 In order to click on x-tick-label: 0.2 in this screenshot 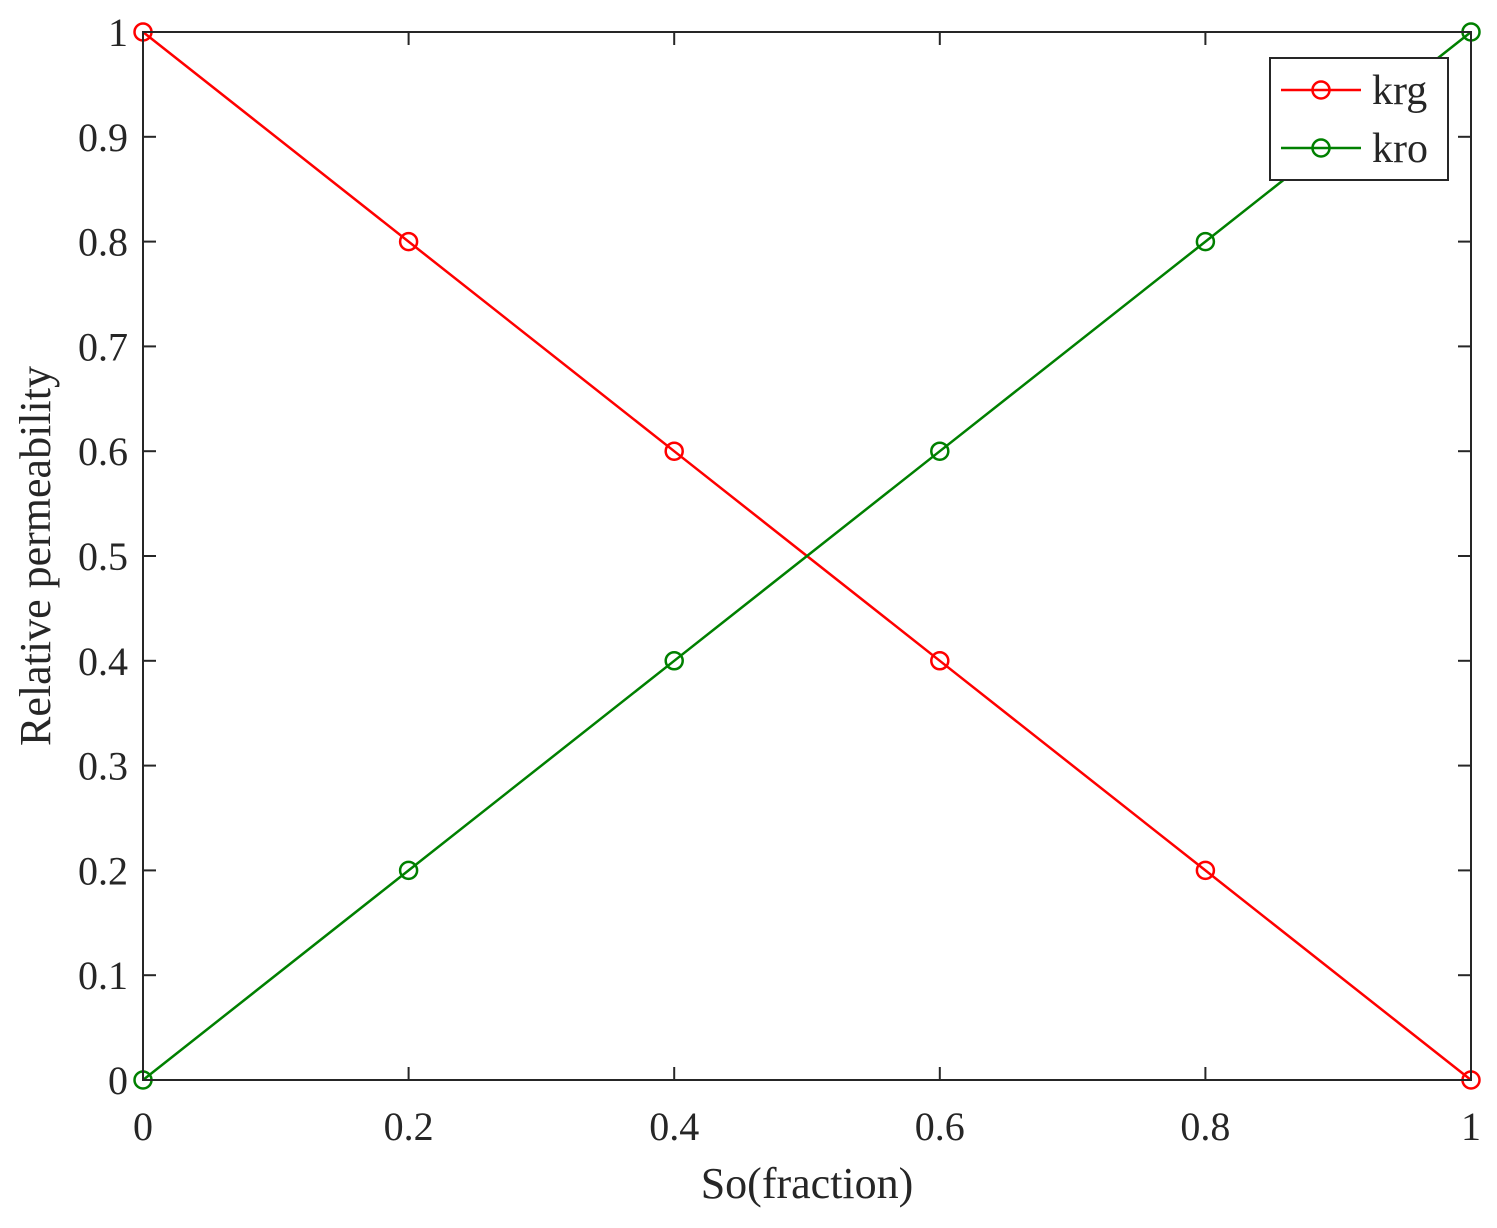, I will do `click(409, 1126)`.